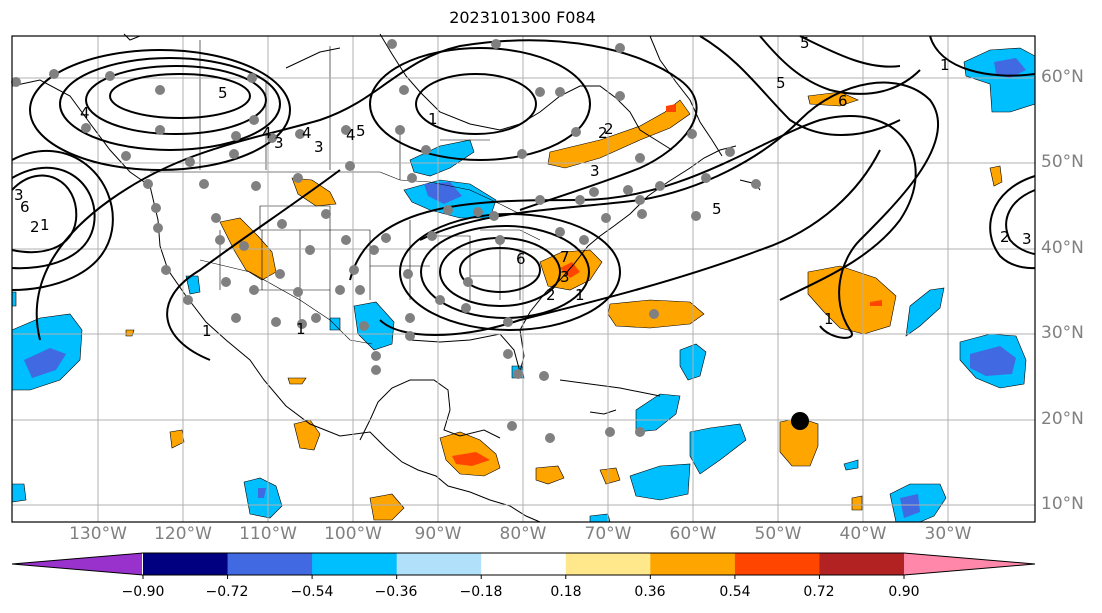  What do you see at coordinates (1062, 333) in the screenshot?
I see `lat-label-30n: 30°N` at bounding box center [1062, 333].